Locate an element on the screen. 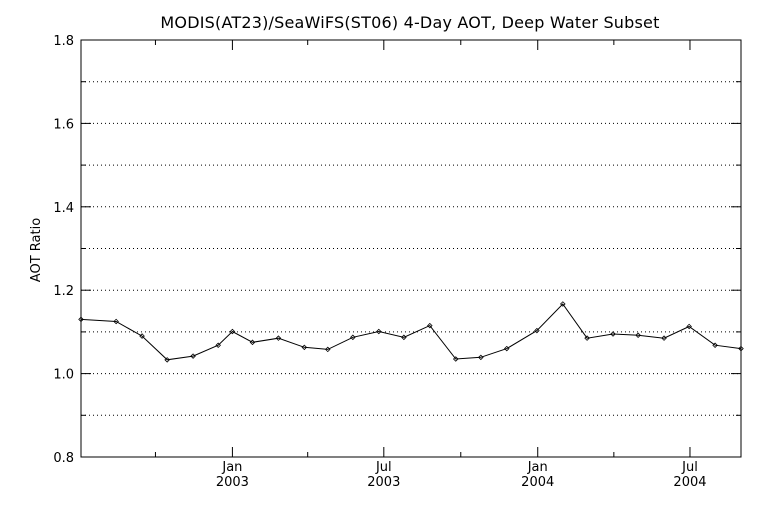  y-tick-label: 1.2 is located at coordinates (63, 291).